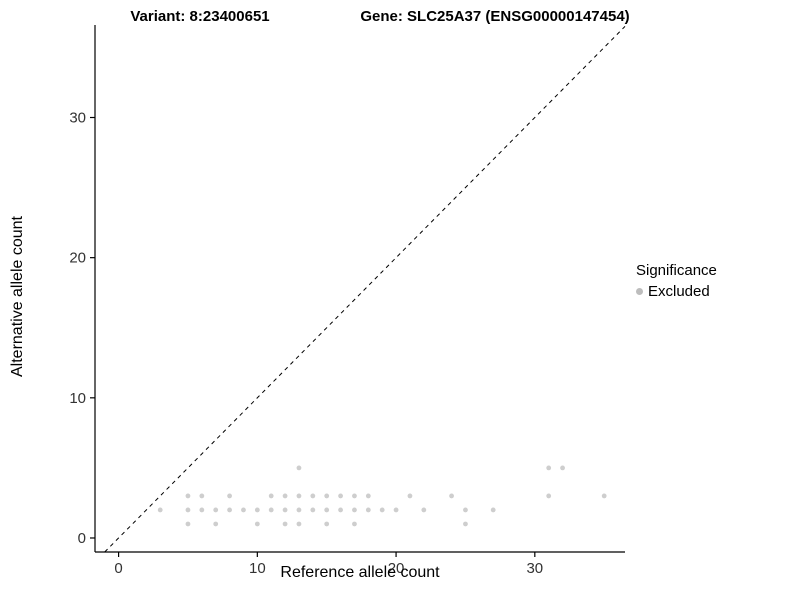 This screenshot has height=600, width=800. Describe the element at coordinates (676, 270) in the screenshot. I see `legend-title: Significance` at that location.